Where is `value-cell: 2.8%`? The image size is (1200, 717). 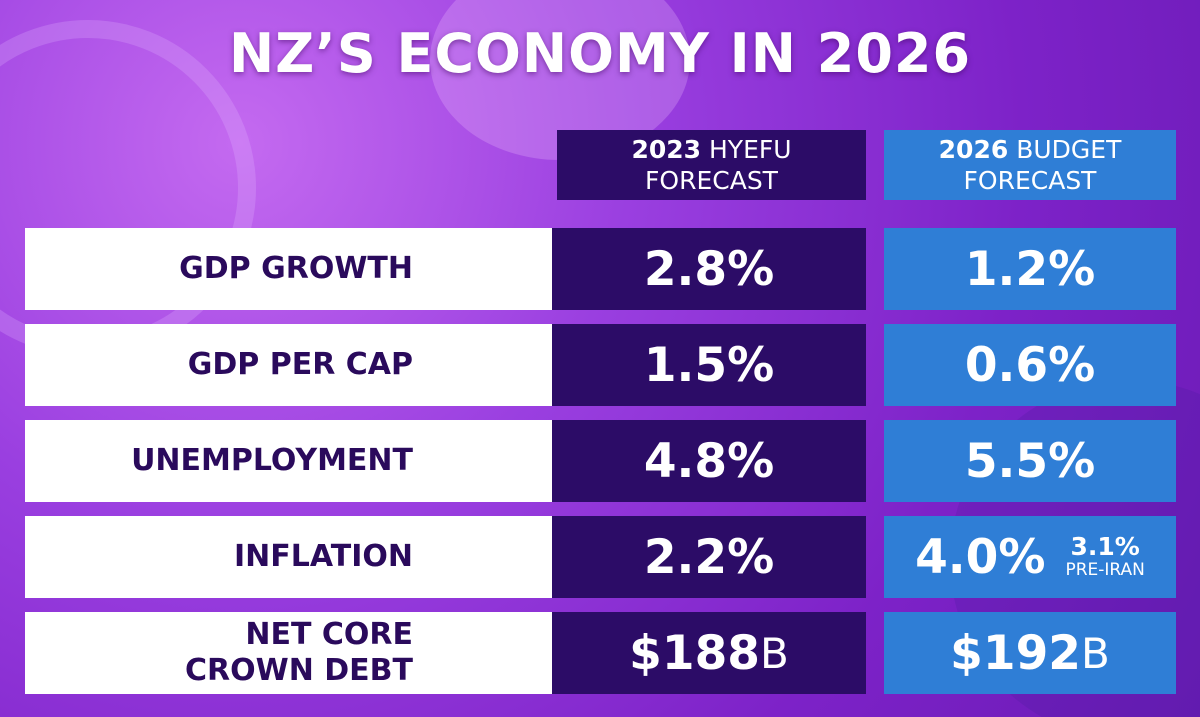 value-cell: 2.8% is located at coordinates (709, 269).